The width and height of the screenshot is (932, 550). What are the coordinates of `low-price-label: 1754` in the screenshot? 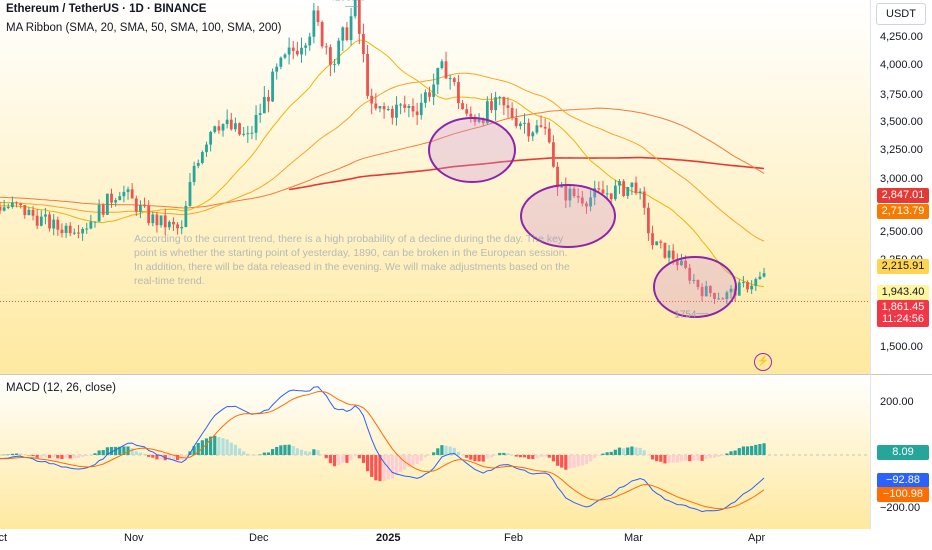 It's located at (685, 315).